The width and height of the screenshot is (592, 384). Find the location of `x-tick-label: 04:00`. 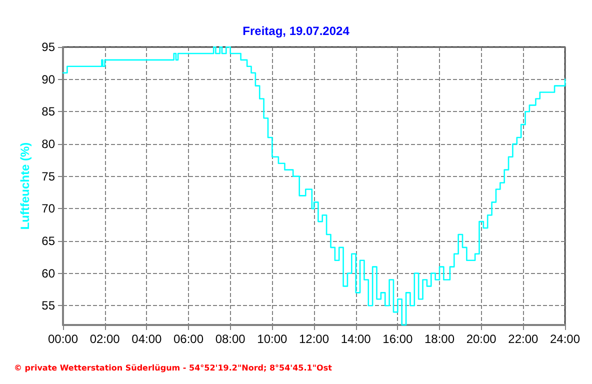

x-tick-label: 04:00 is located at coordinates (147, 339).